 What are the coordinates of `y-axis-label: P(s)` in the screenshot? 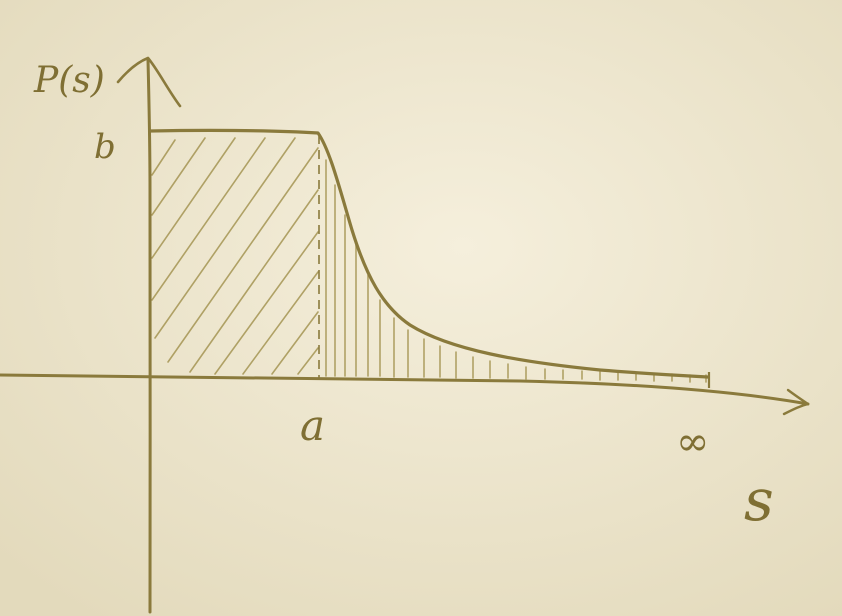 It's located at (69, 80).